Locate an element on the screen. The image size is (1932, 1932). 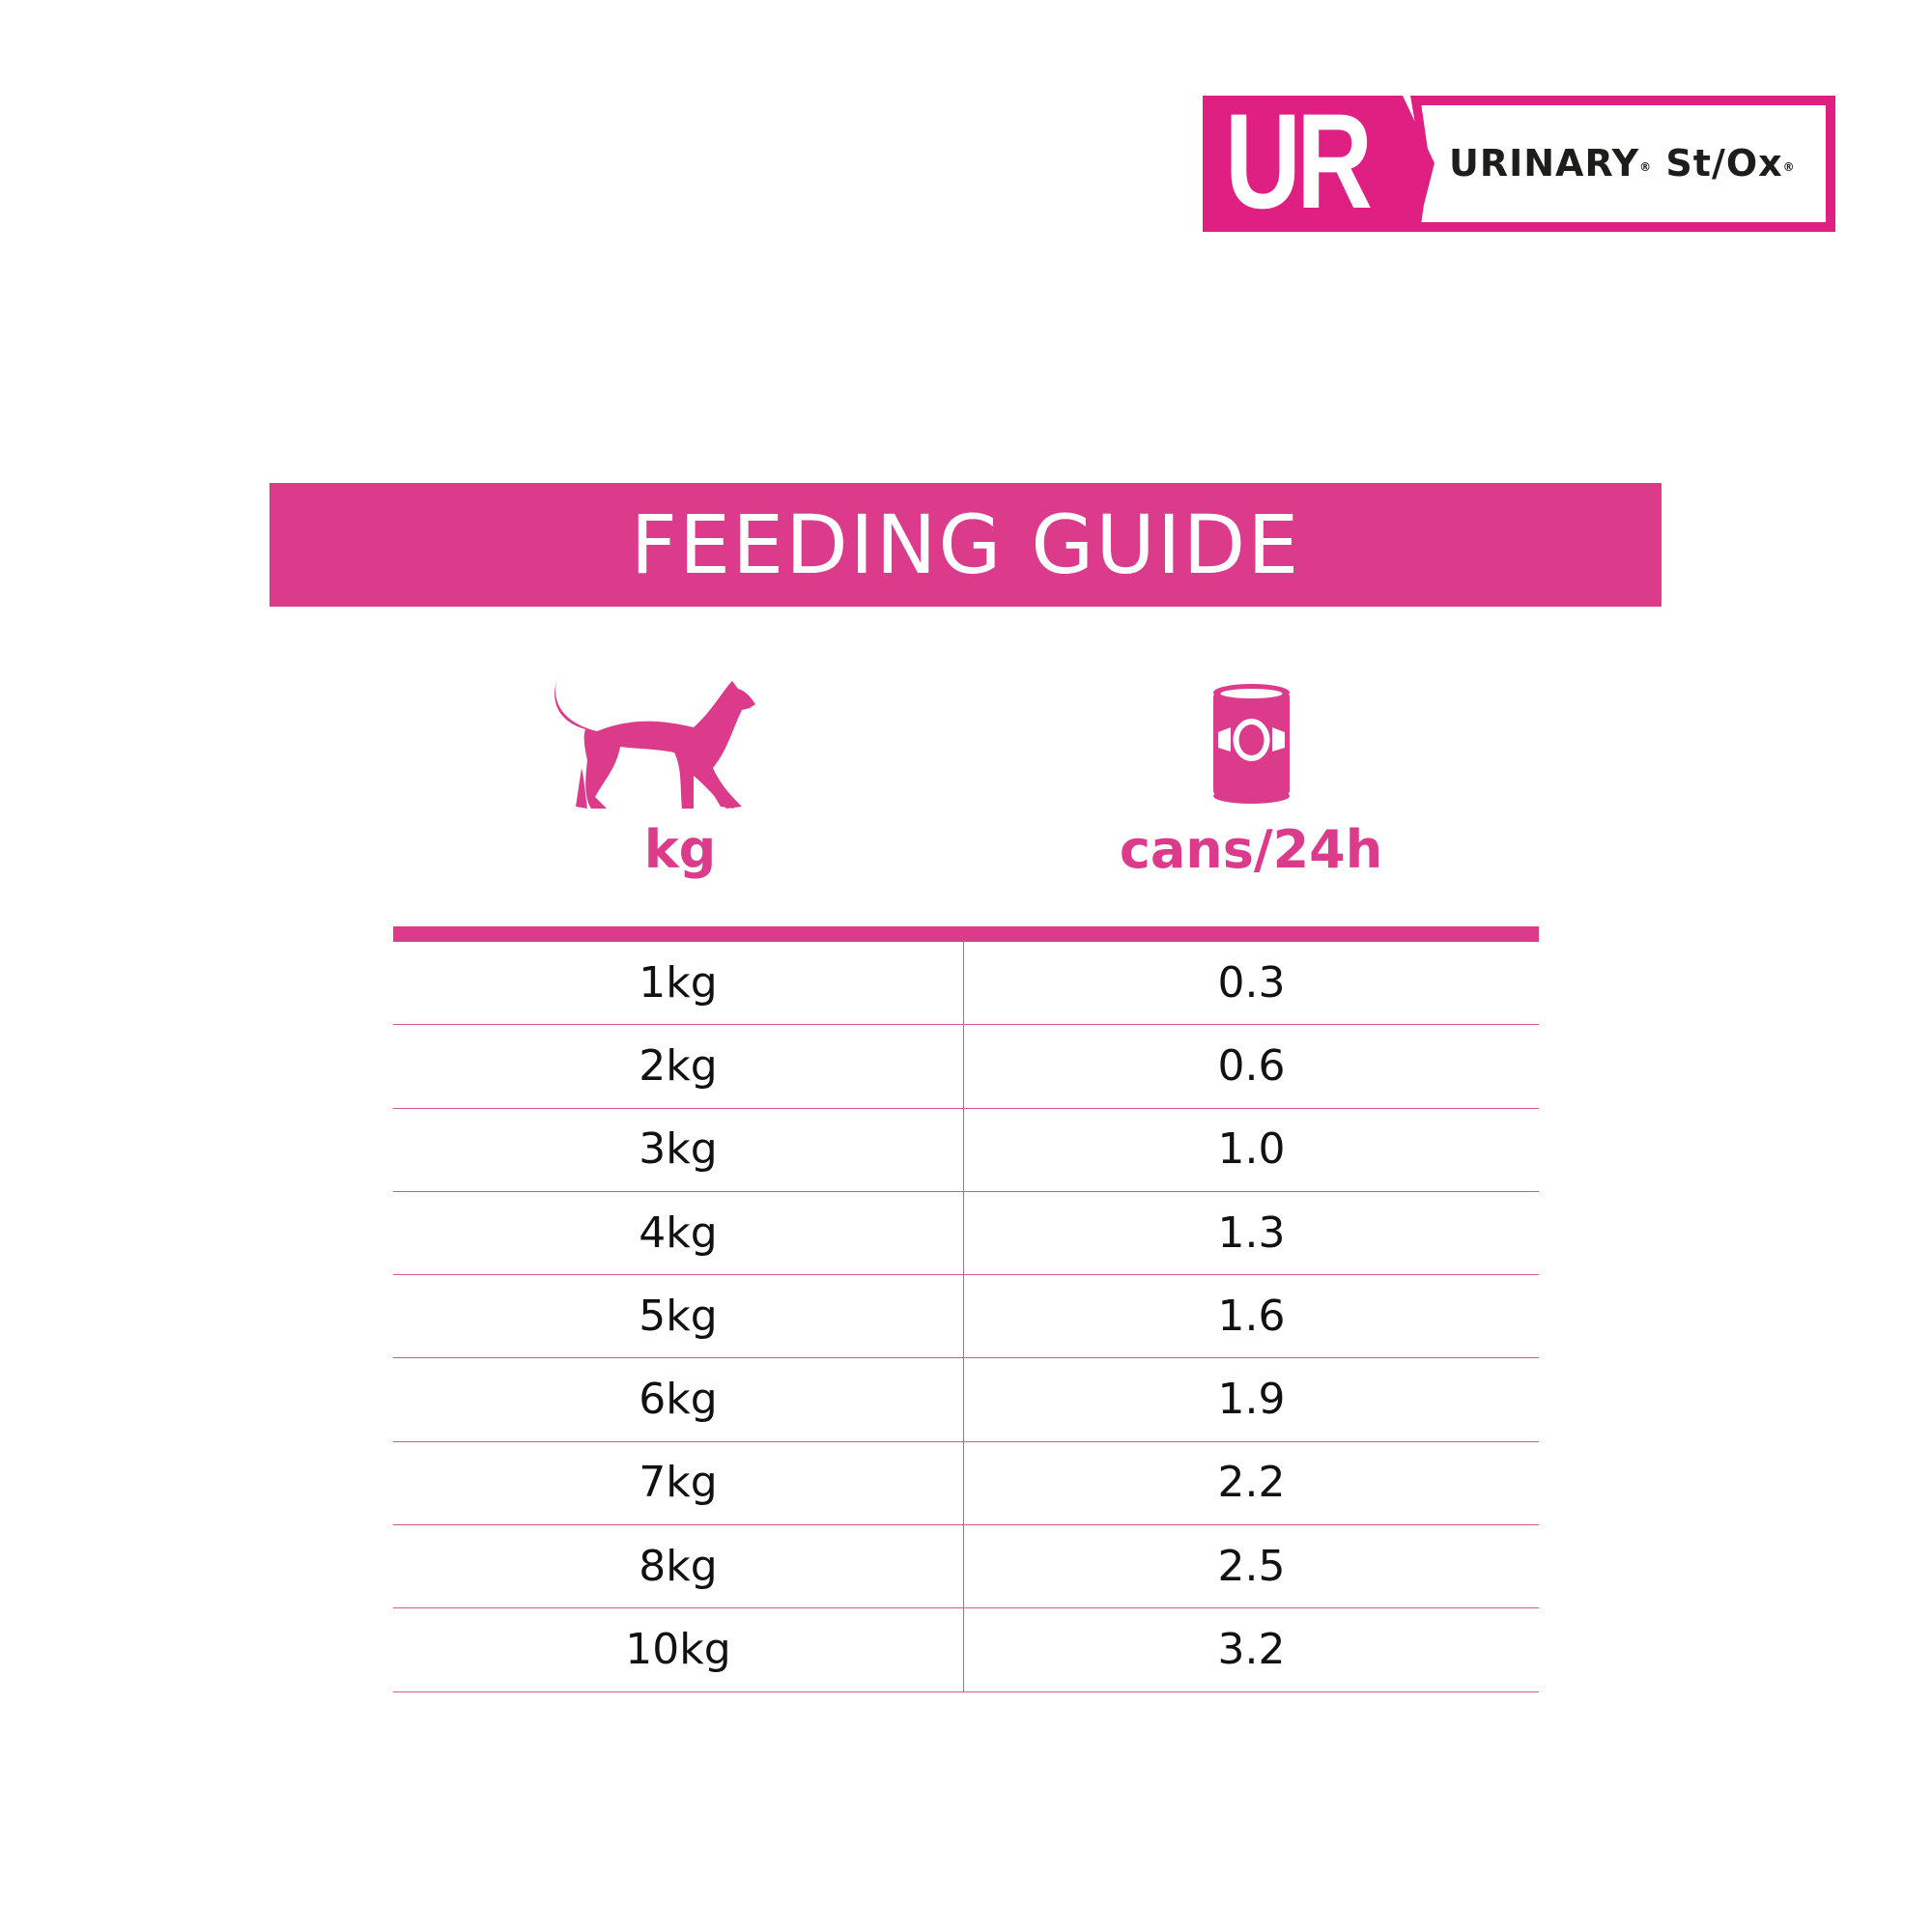
page-title: FEEDING GUIDE is located at coordinates (965, 544).